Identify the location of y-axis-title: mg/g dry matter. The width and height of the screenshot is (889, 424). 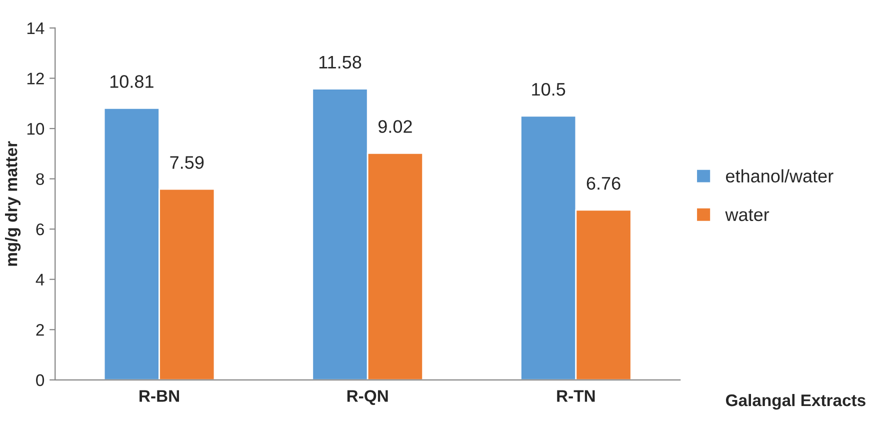
(13, 203).